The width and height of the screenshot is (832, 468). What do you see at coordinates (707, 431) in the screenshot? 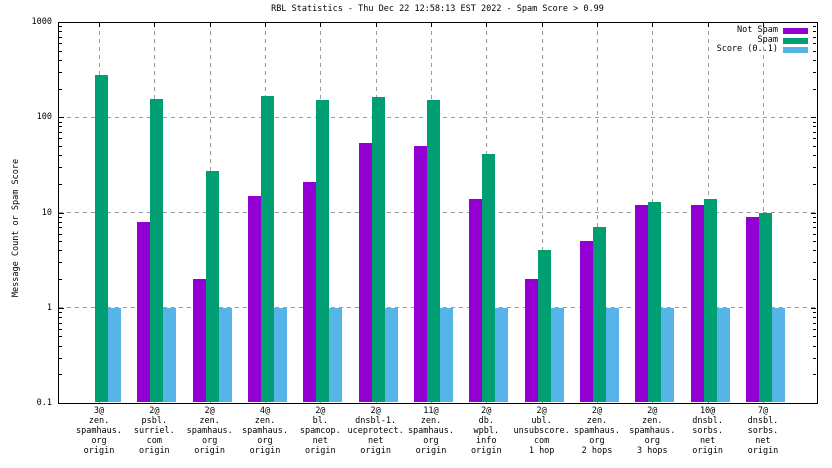
I see `x-category-label: 10@ dnsbl. sorbs. net origin` at bounding box center [707, 431].